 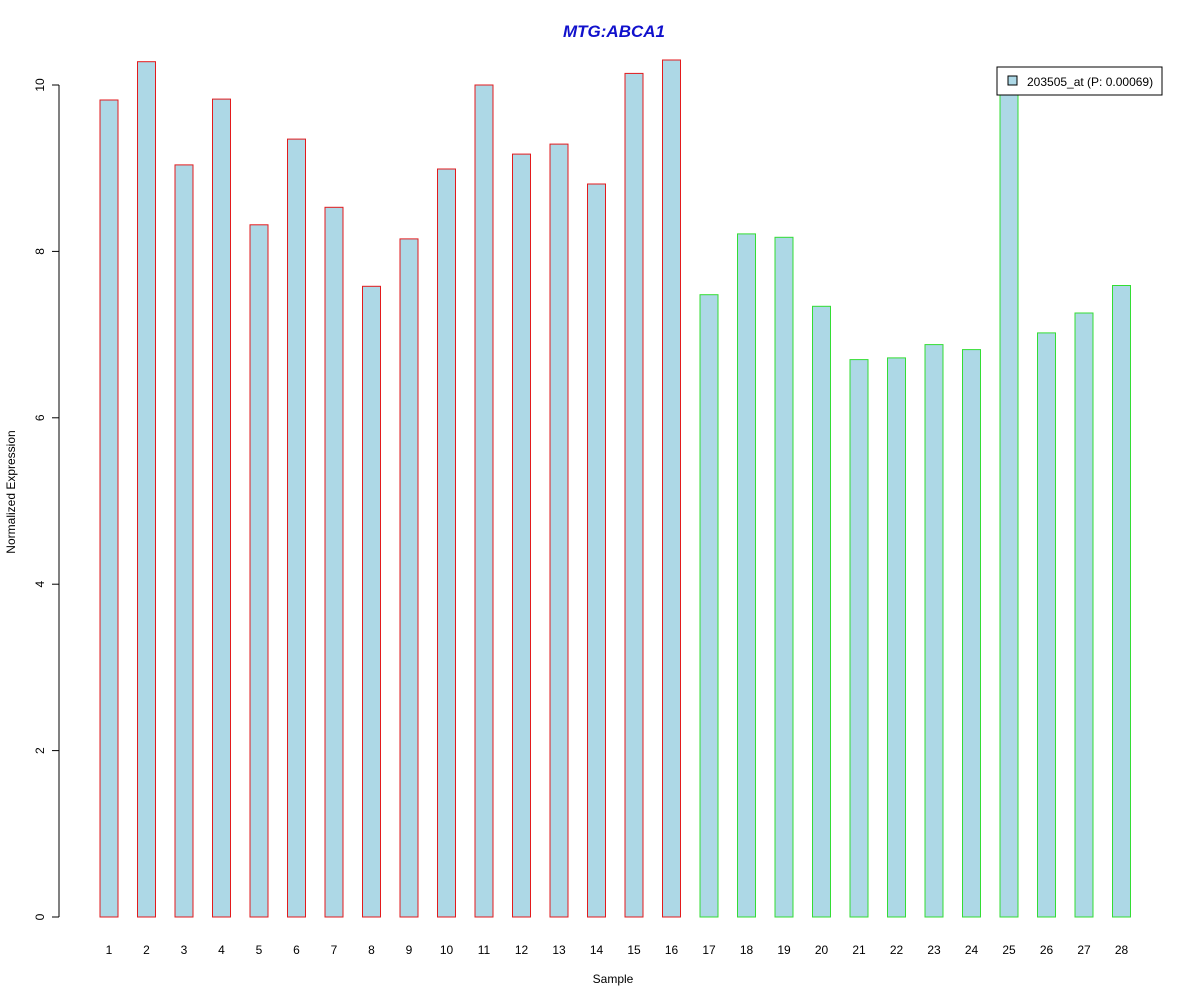 What do you see at coordinates (409, 950) in the screenshot?
I see `x-tick-label: 9` at bounding box center [409, 950].